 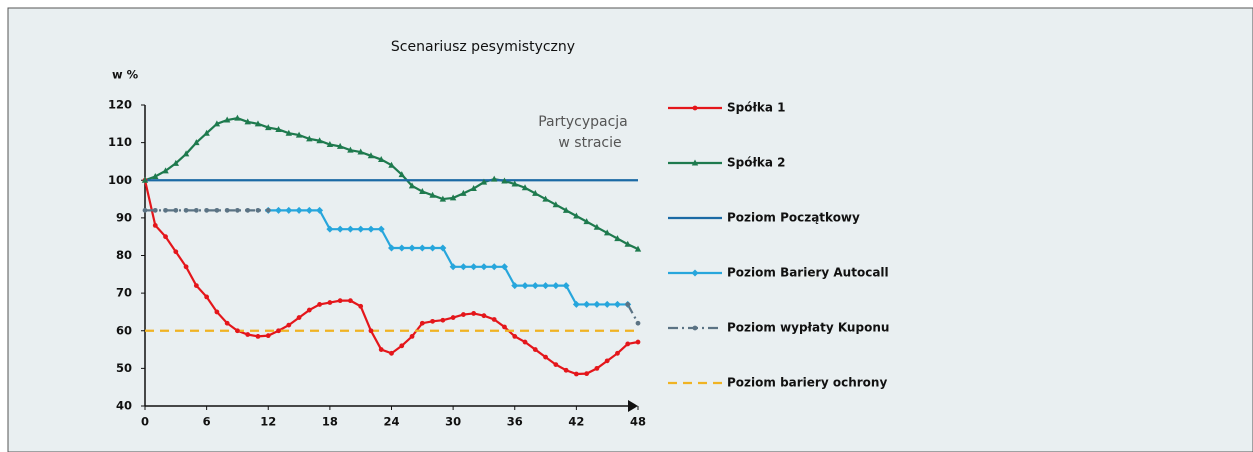 I want to click on legend-label: Spółka 2, so click(x=756, y=163).